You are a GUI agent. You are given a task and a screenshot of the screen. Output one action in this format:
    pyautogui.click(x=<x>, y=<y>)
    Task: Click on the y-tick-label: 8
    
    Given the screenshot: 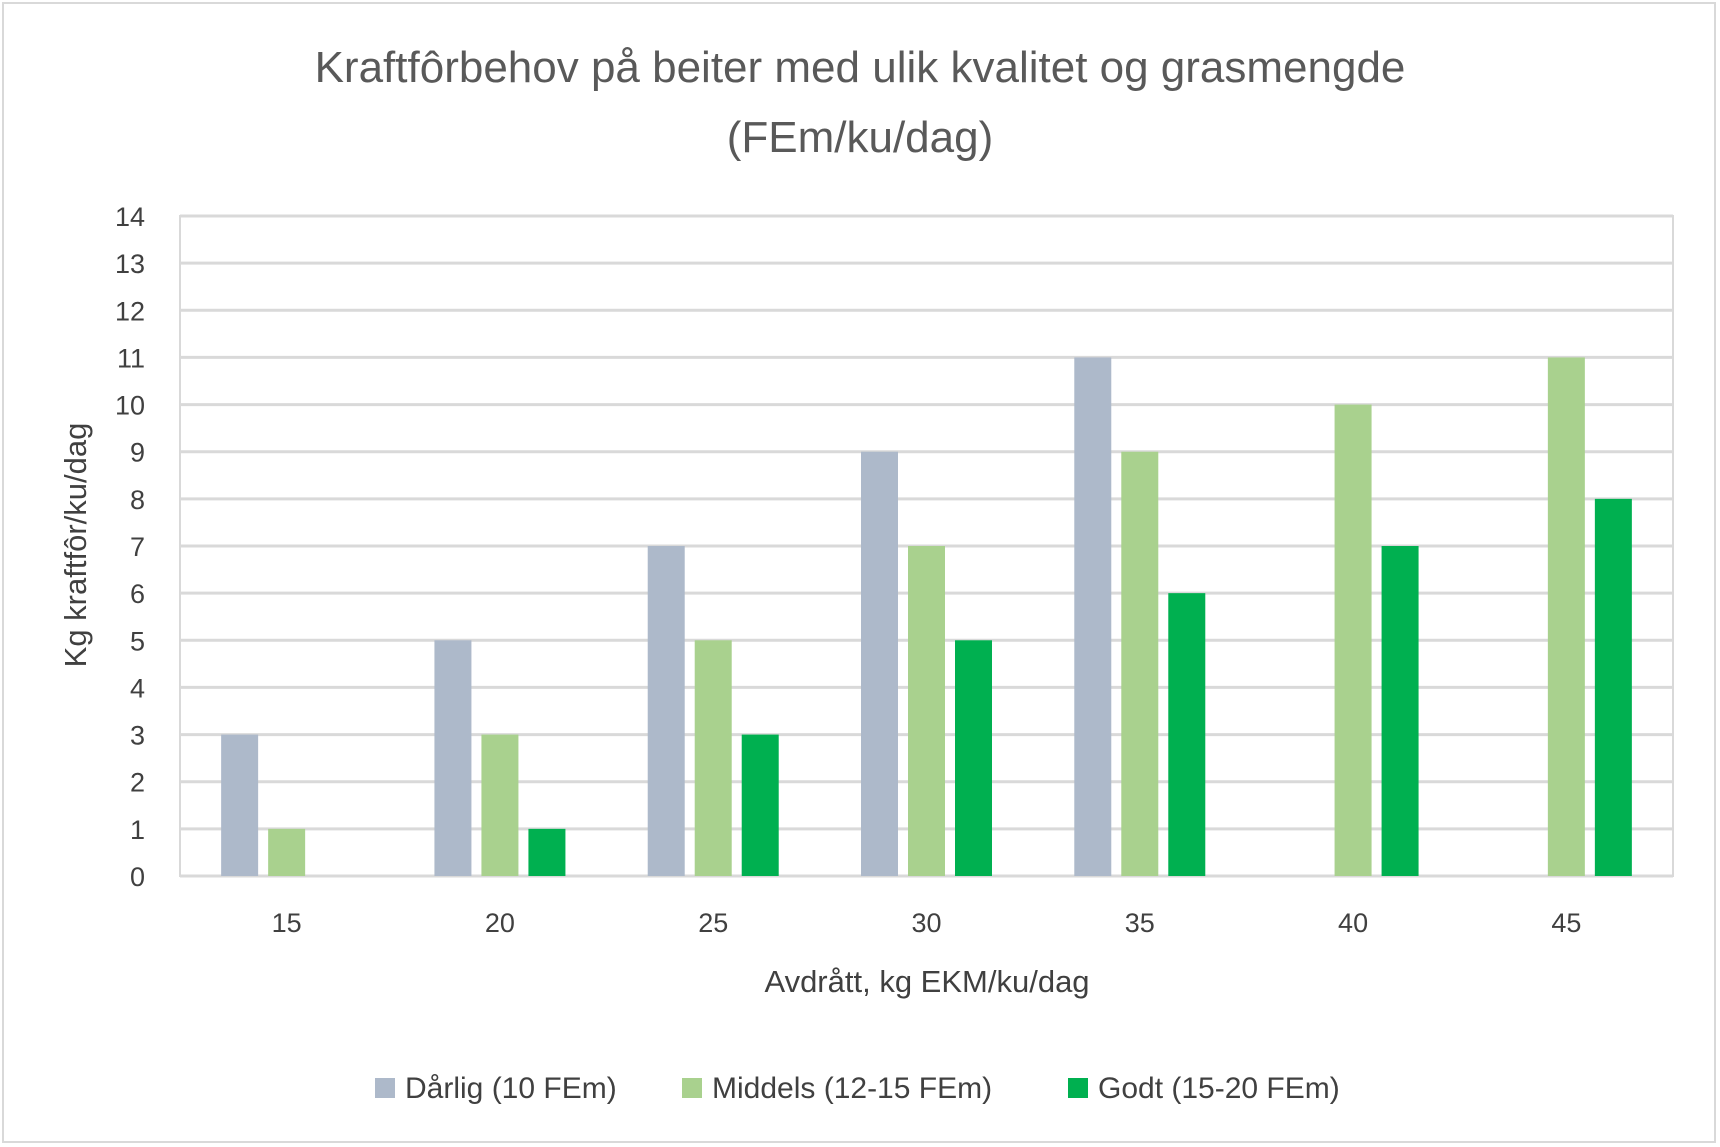 What is the action you would take?
    pyautogui.click(x=137, y=500)
    